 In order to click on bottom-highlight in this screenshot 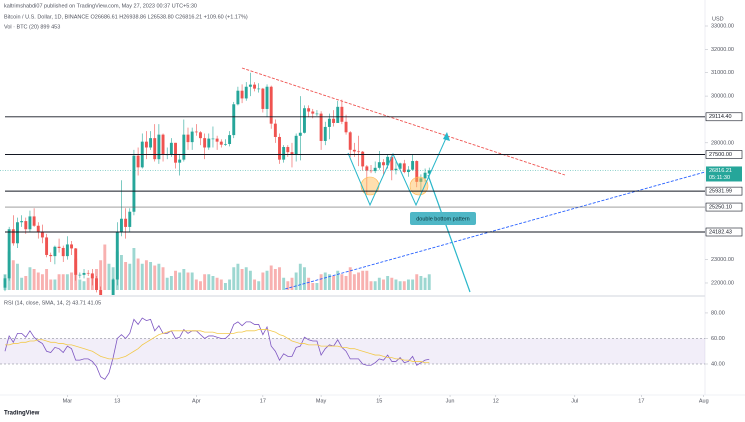, I will do `click(419, 186)`.